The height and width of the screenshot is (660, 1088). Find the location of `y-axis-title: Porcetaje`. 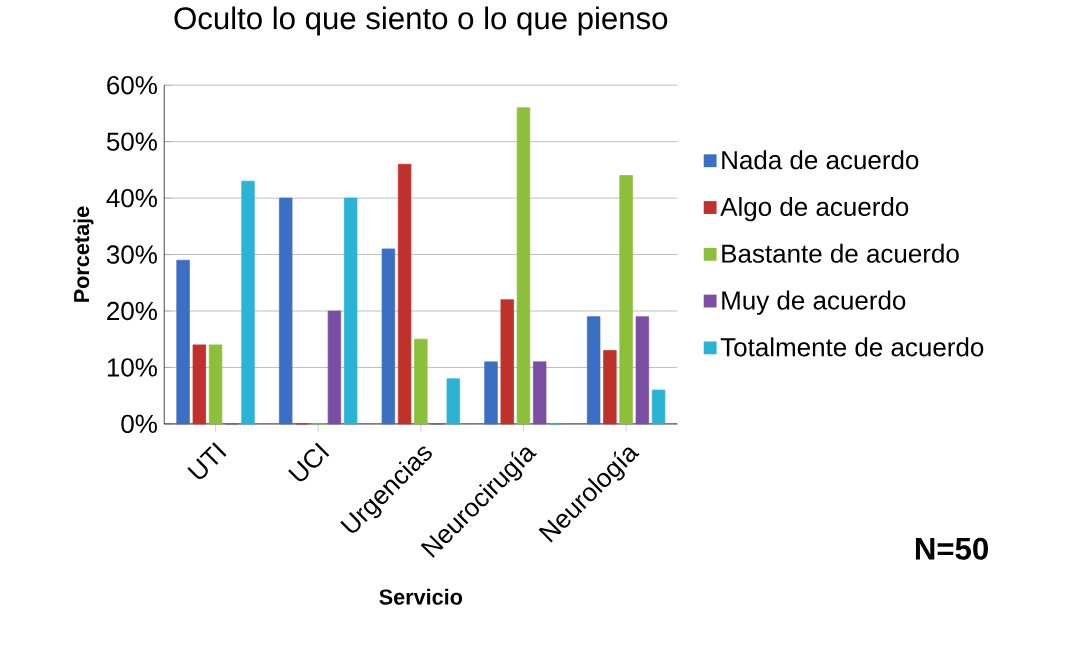

y-axis-title: Porcetaje is located at coordinates (83, 254).